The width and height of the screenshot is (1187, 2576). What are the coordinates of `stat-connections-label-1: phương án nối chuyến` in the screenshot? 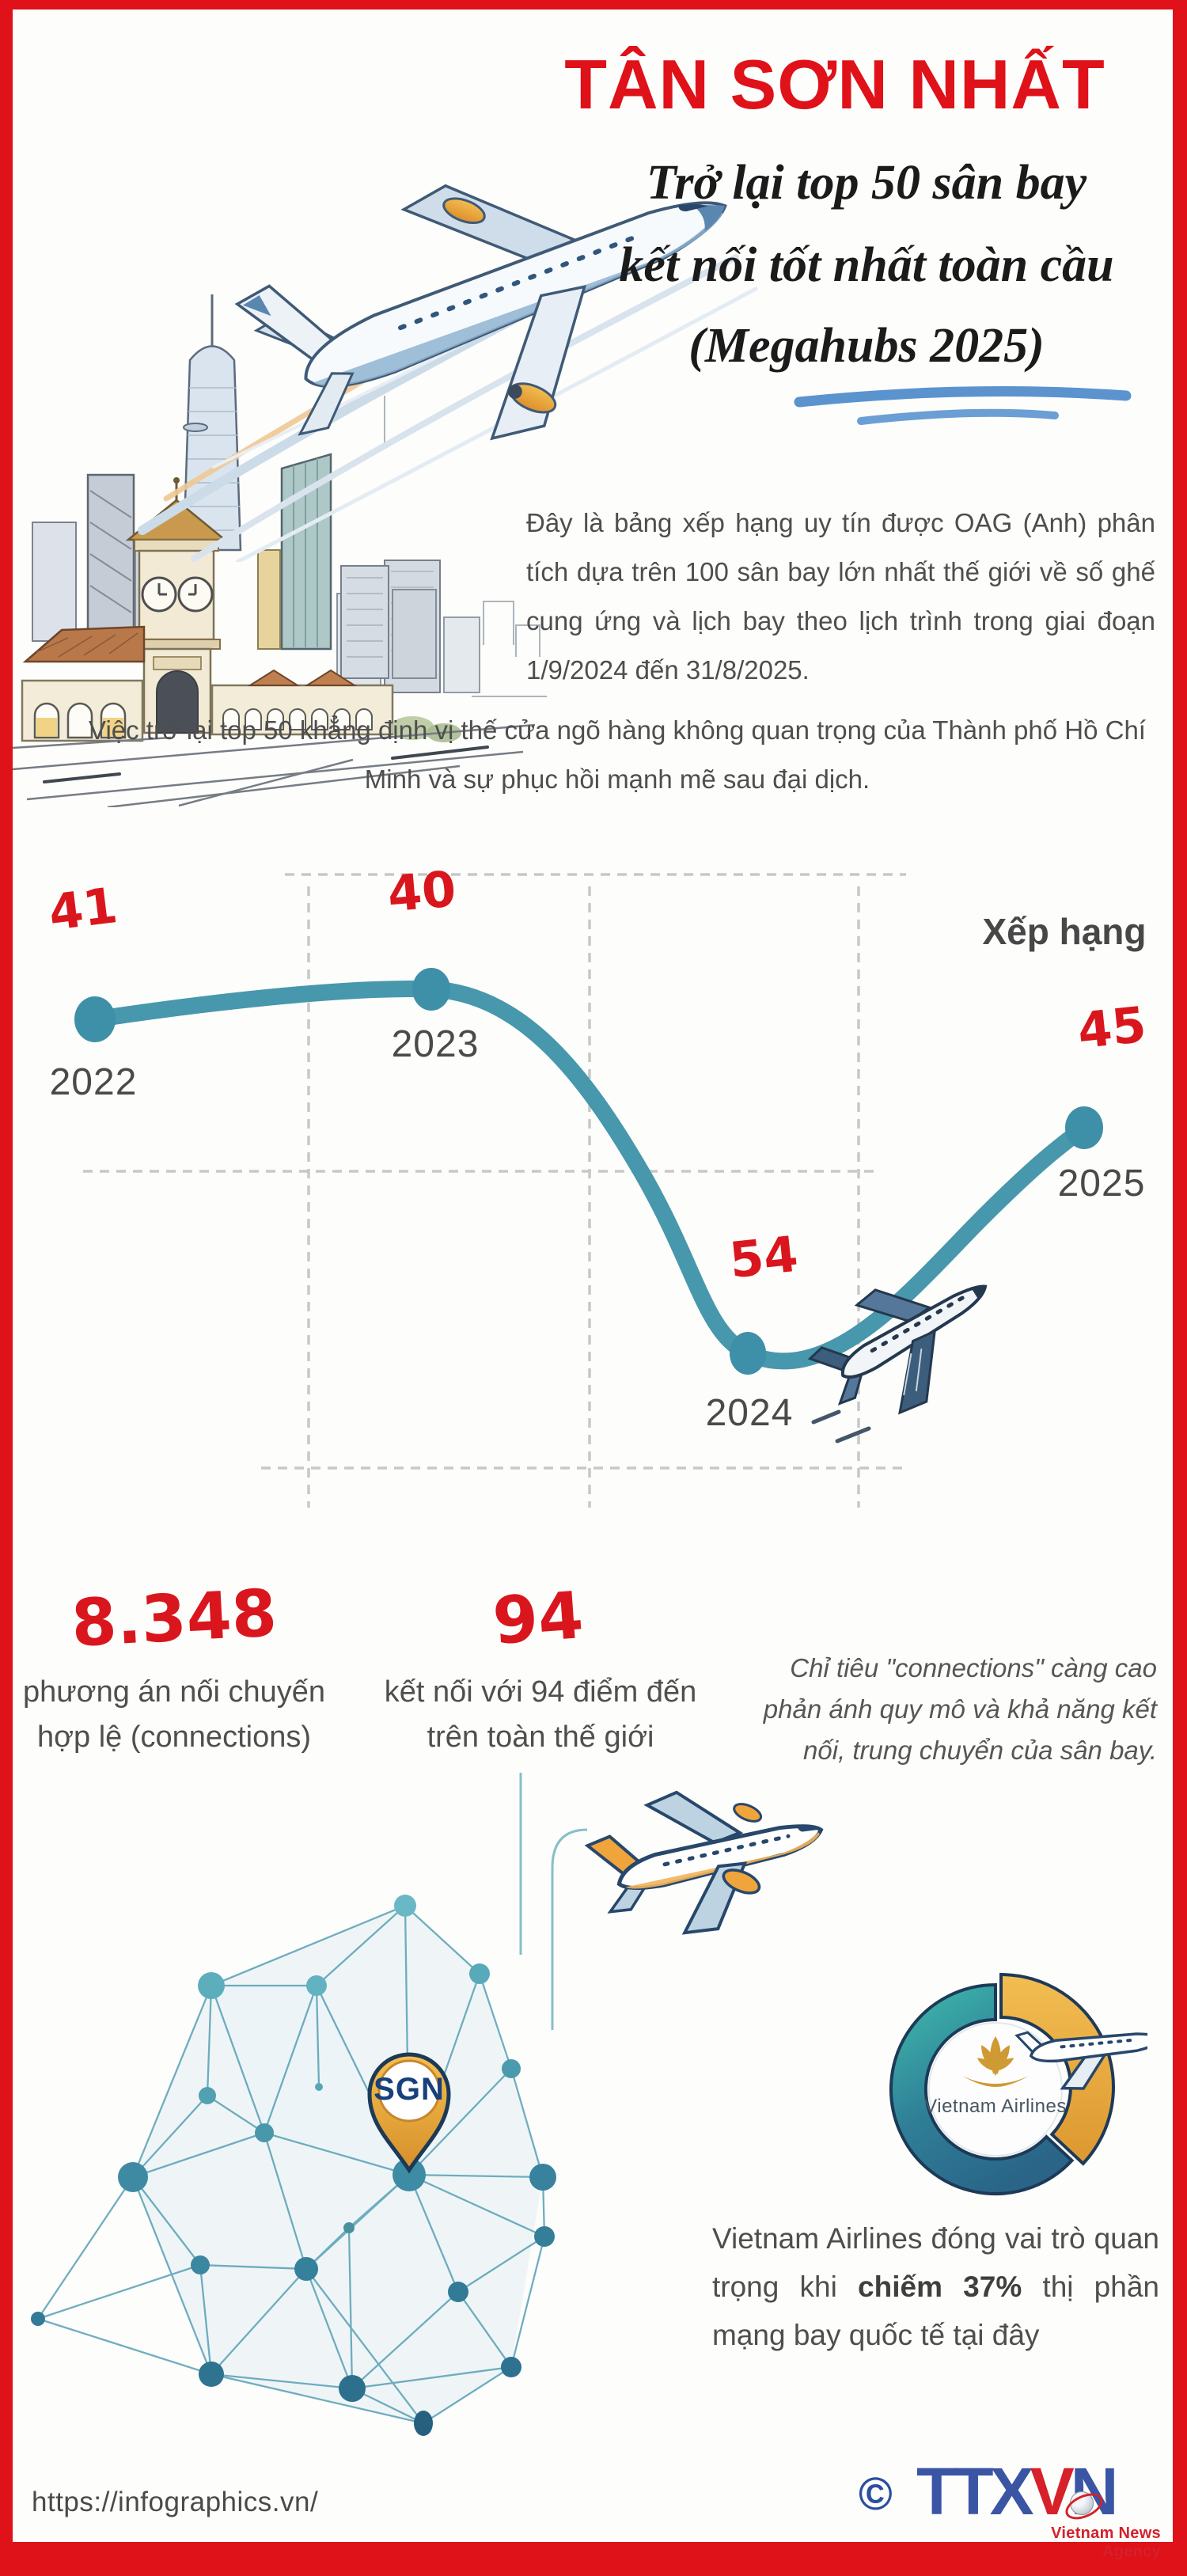 It's located at (174, 1692).